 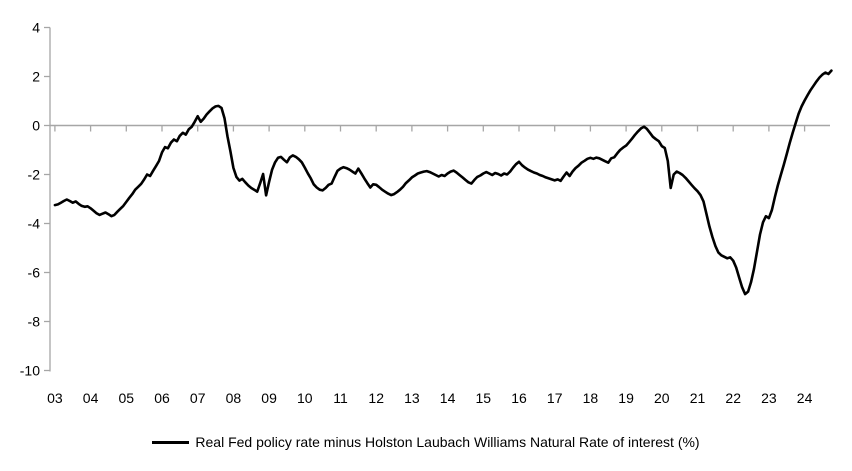 I want to click on x-axis-tick-label: 17, so click(x=555, y=398).